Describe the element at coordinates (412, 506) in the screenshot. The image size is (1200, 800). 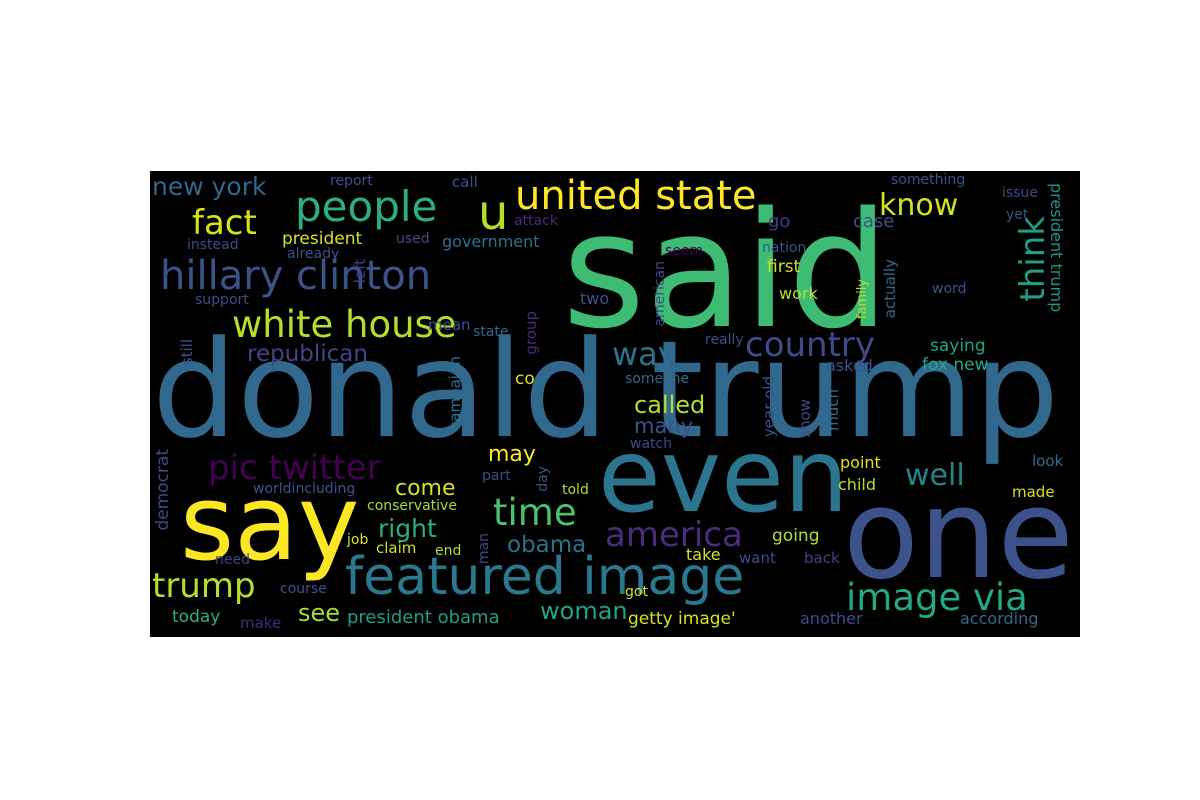
I see `word-conservative: conservative` at that location.